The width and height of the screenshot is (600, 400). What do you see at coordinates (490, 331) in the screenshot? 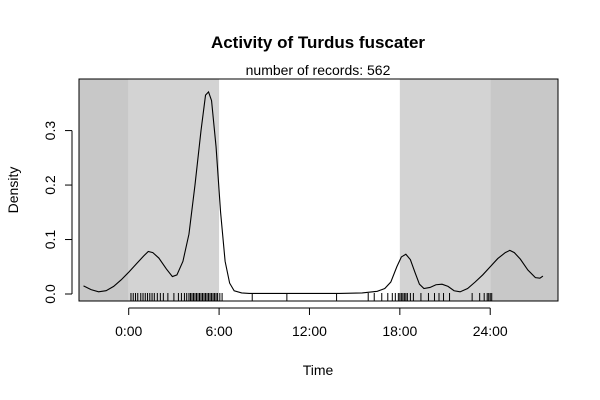
I see `x-tick-label: 24:00` at bounding box center [490, 331].